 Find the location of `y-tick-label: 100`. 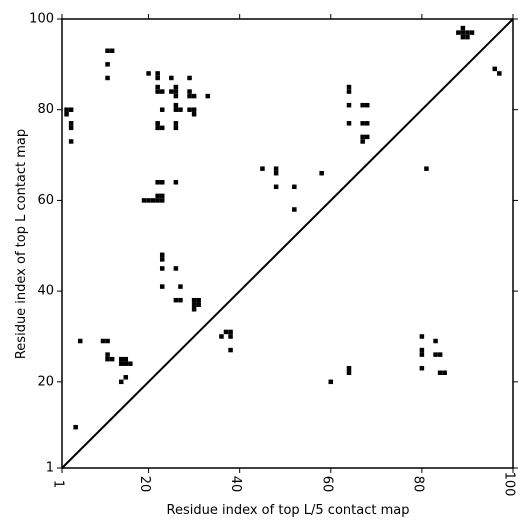

y-tick-label: 100 is located at coordinates (41, 19).